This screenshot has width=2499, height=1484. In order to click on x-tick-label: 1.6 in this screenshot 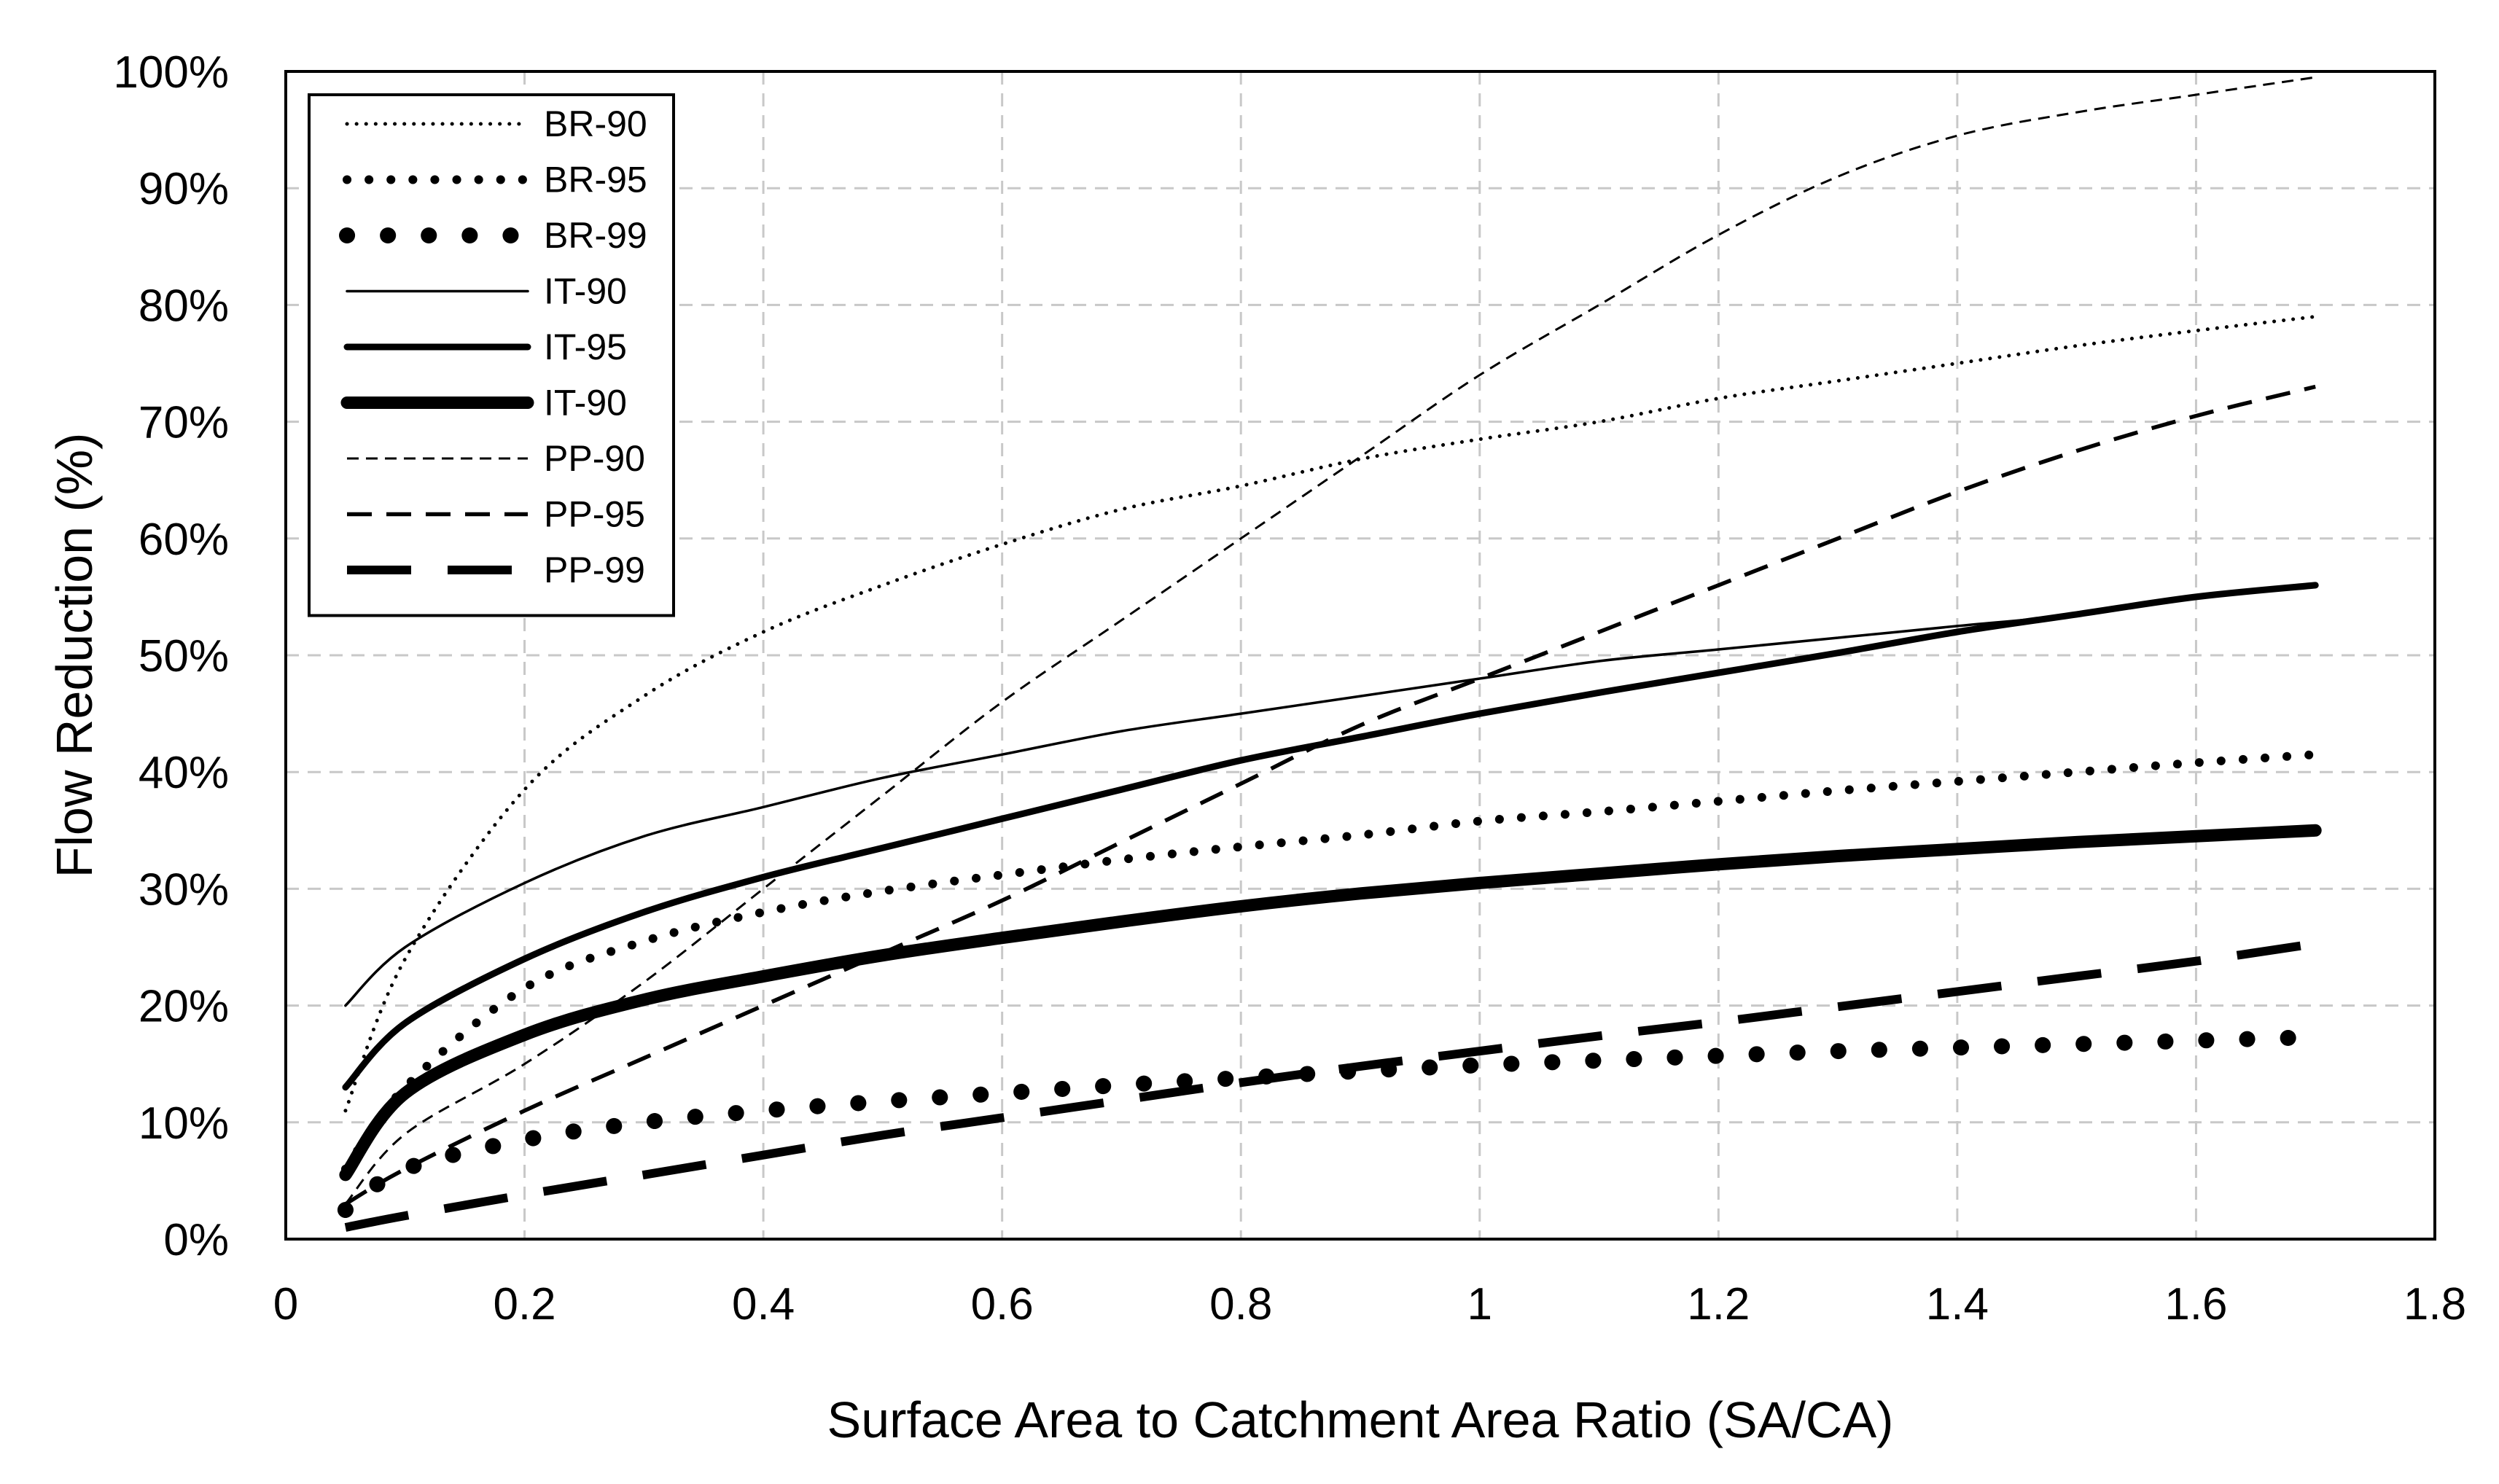, I will do `click(2195, 1304)`.